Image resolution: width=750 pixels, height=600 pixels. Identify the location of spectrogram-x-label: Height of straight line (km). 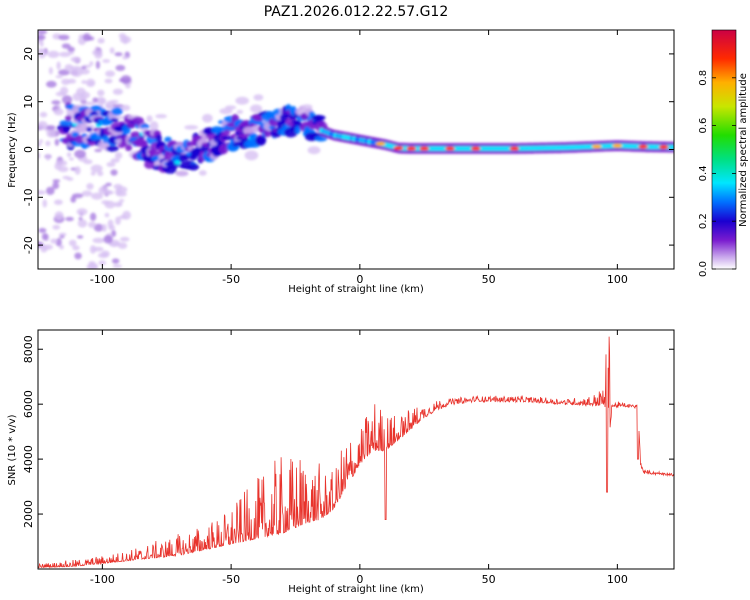
(356, 289).